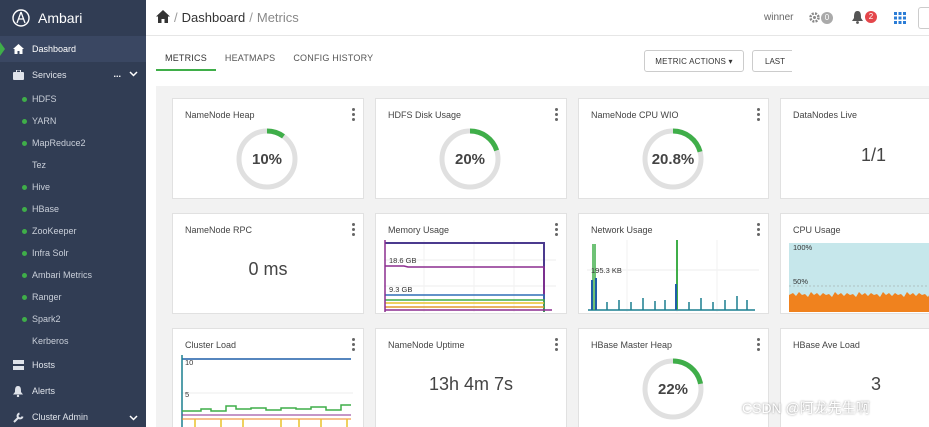 This screenshot has width=929, height=427. I want to click on tab-heatmaps: HEATMAPS, so click(250, 58).